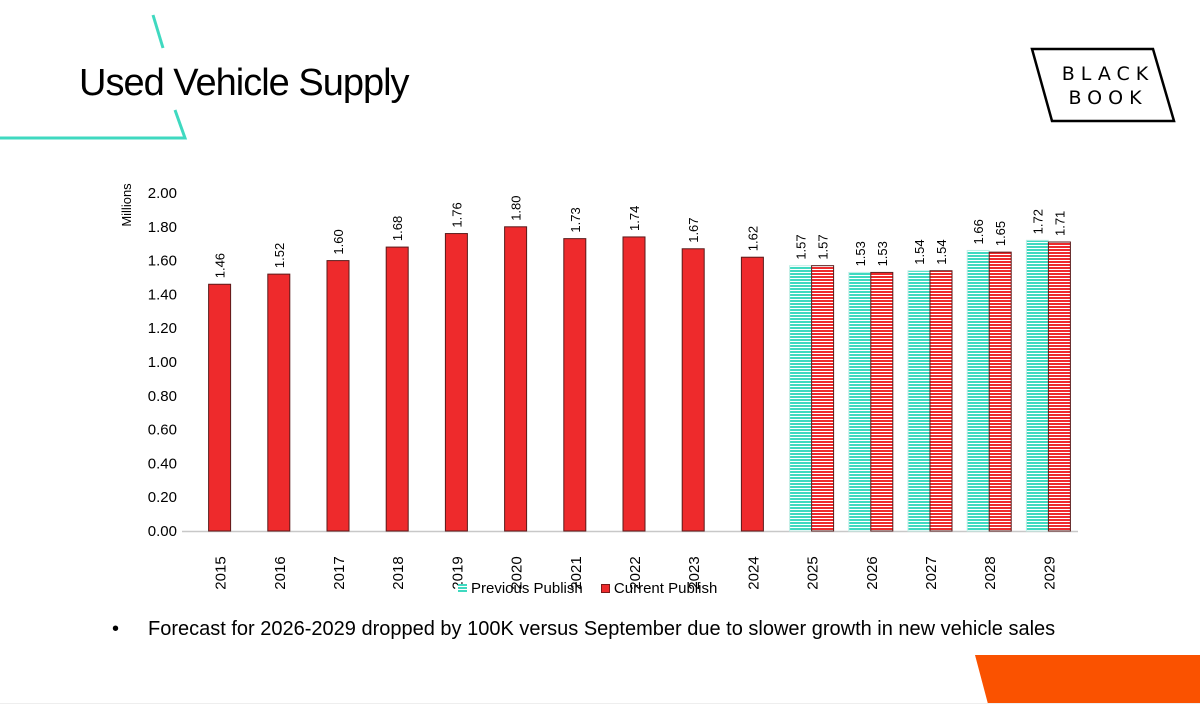 The height and width of the screenshot is (720, 1200). Describe the element at coordinates (338, 241) in the screenshot. I see `data-label: 1.60` at that location.